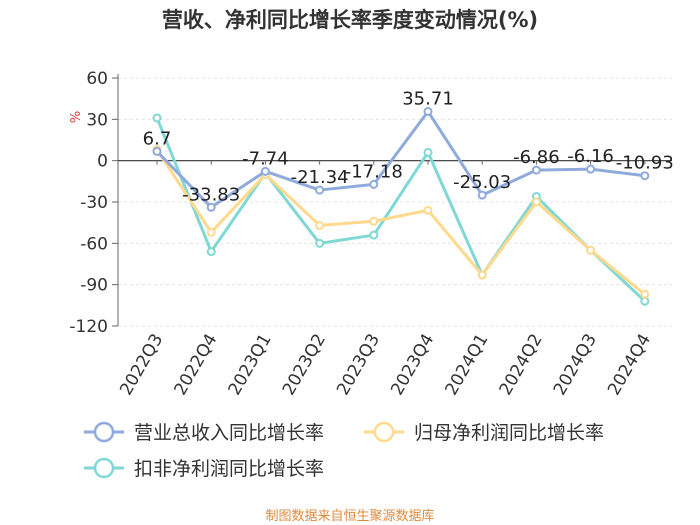 The width and height of the screenshot is (700, 525). I want to click on legend-label: 扣非净利润同比增长率, so click(229, 469).